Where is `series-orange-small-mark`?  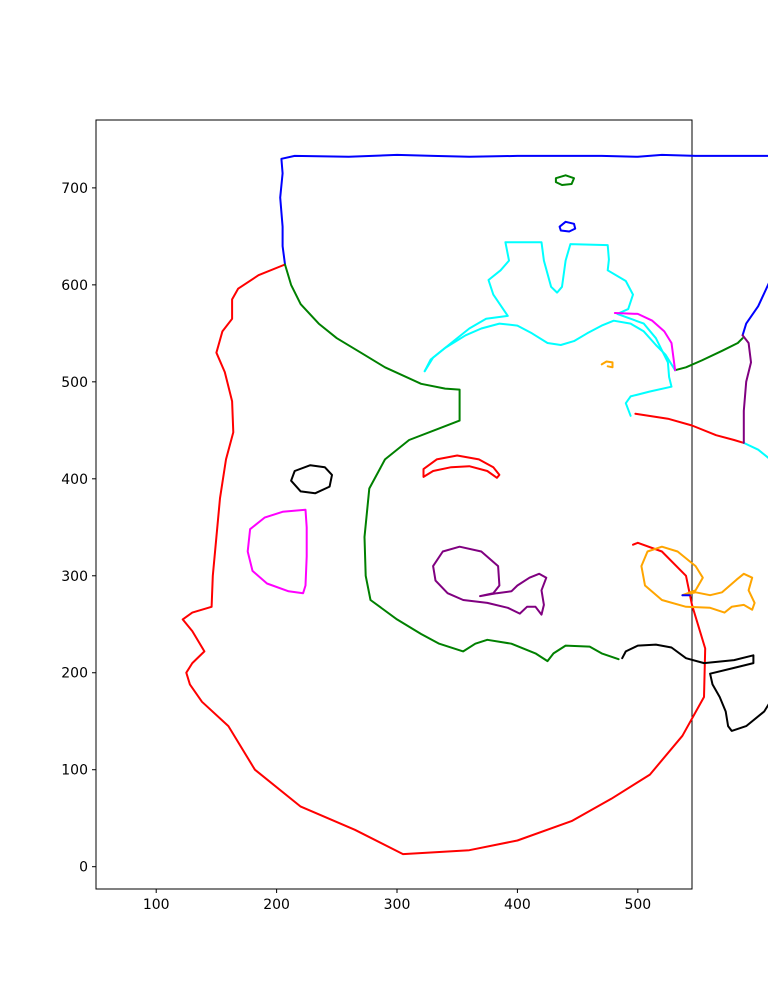 series-orange-small-mark is located at coordinates (607, 364).